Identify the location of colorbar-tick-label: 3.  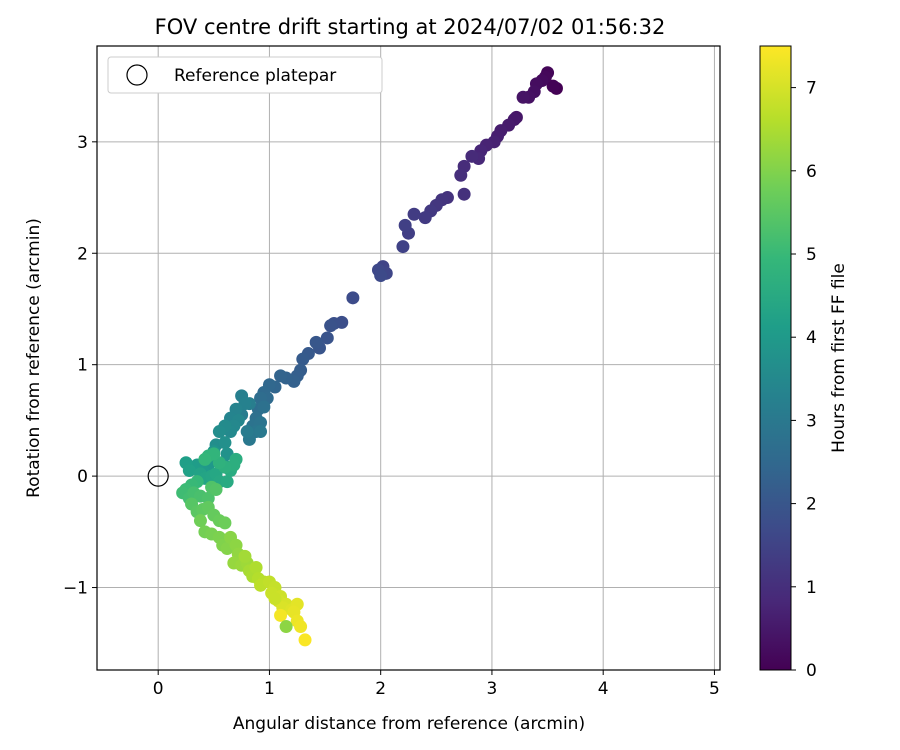
(811, 421).